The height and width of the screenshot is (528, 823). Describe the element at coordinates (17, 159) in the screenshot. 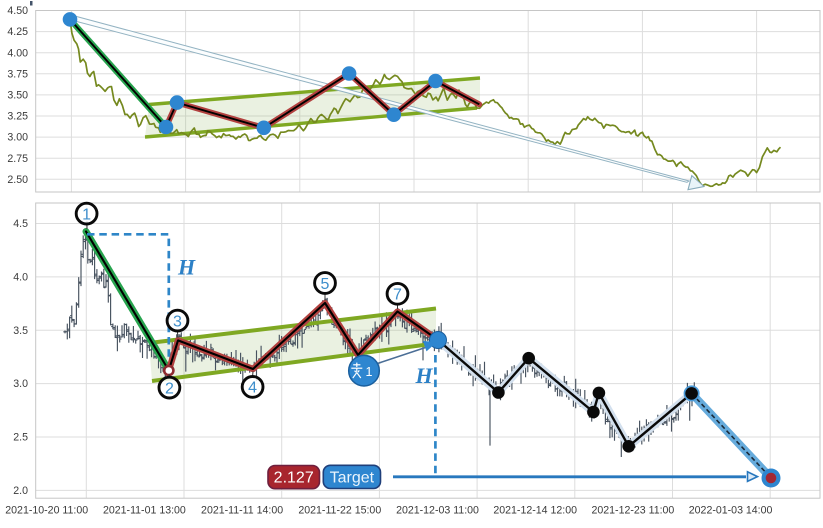

I see `svg-text: 2.75` at that location.